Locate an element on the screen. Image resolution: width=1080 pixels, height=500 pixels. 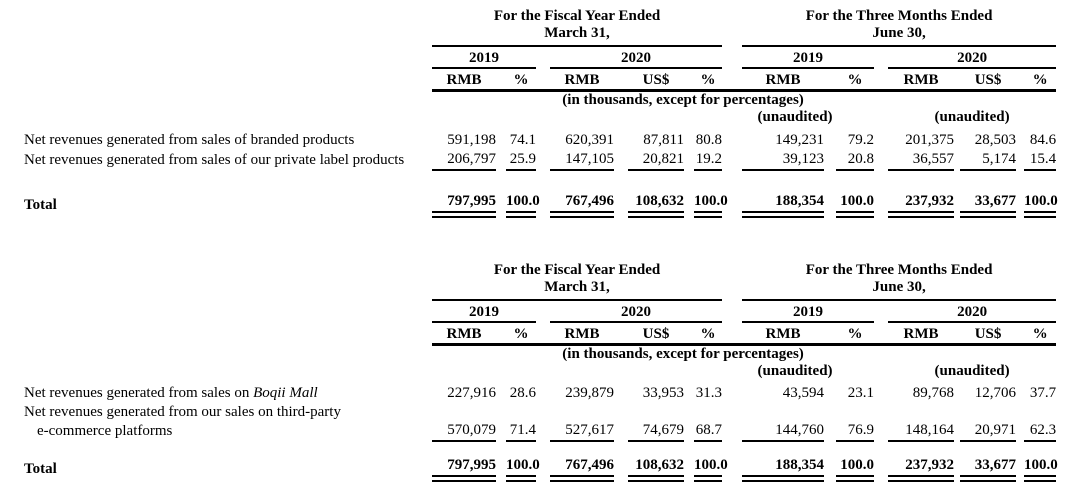
value-cell: 76.9 is located at coordinates (855, 422).